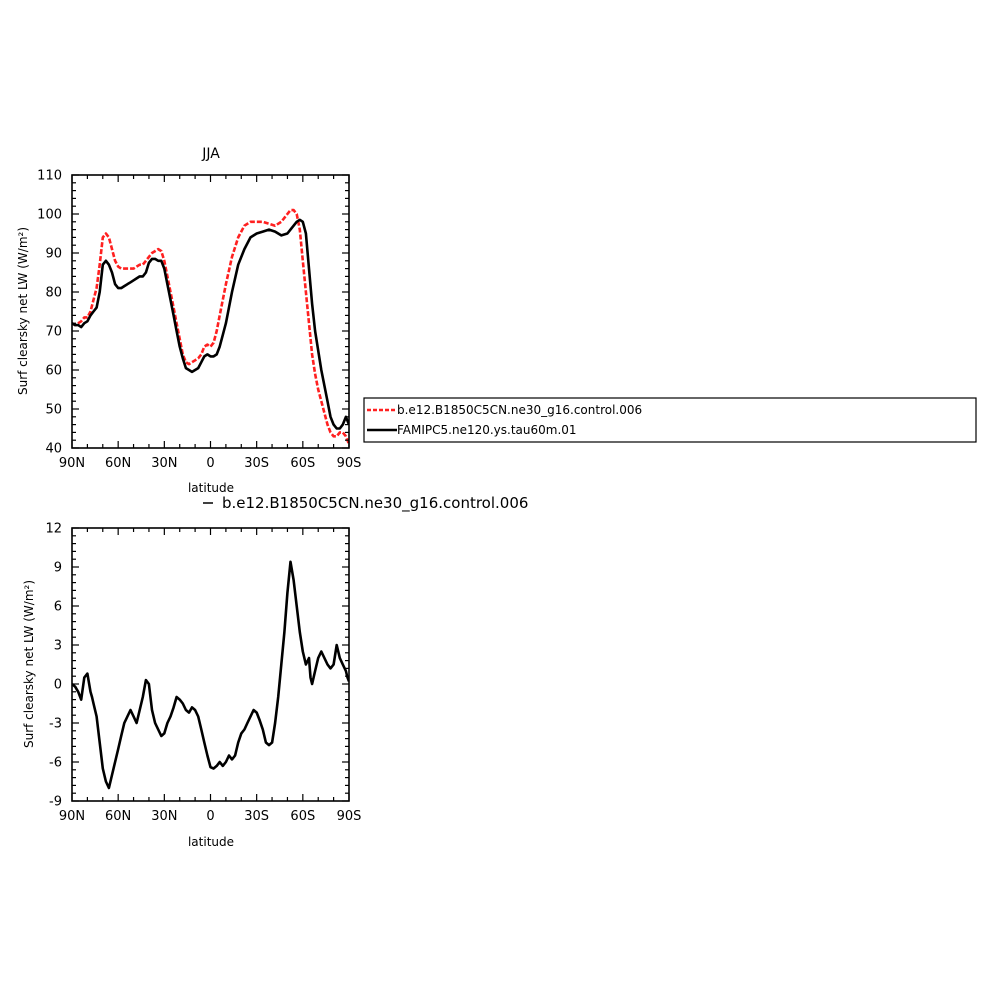 Image resolution: width=992 pixels, height=991 pixels. I want to click on bottom-y-tick-label: -6, so click(55, 763).